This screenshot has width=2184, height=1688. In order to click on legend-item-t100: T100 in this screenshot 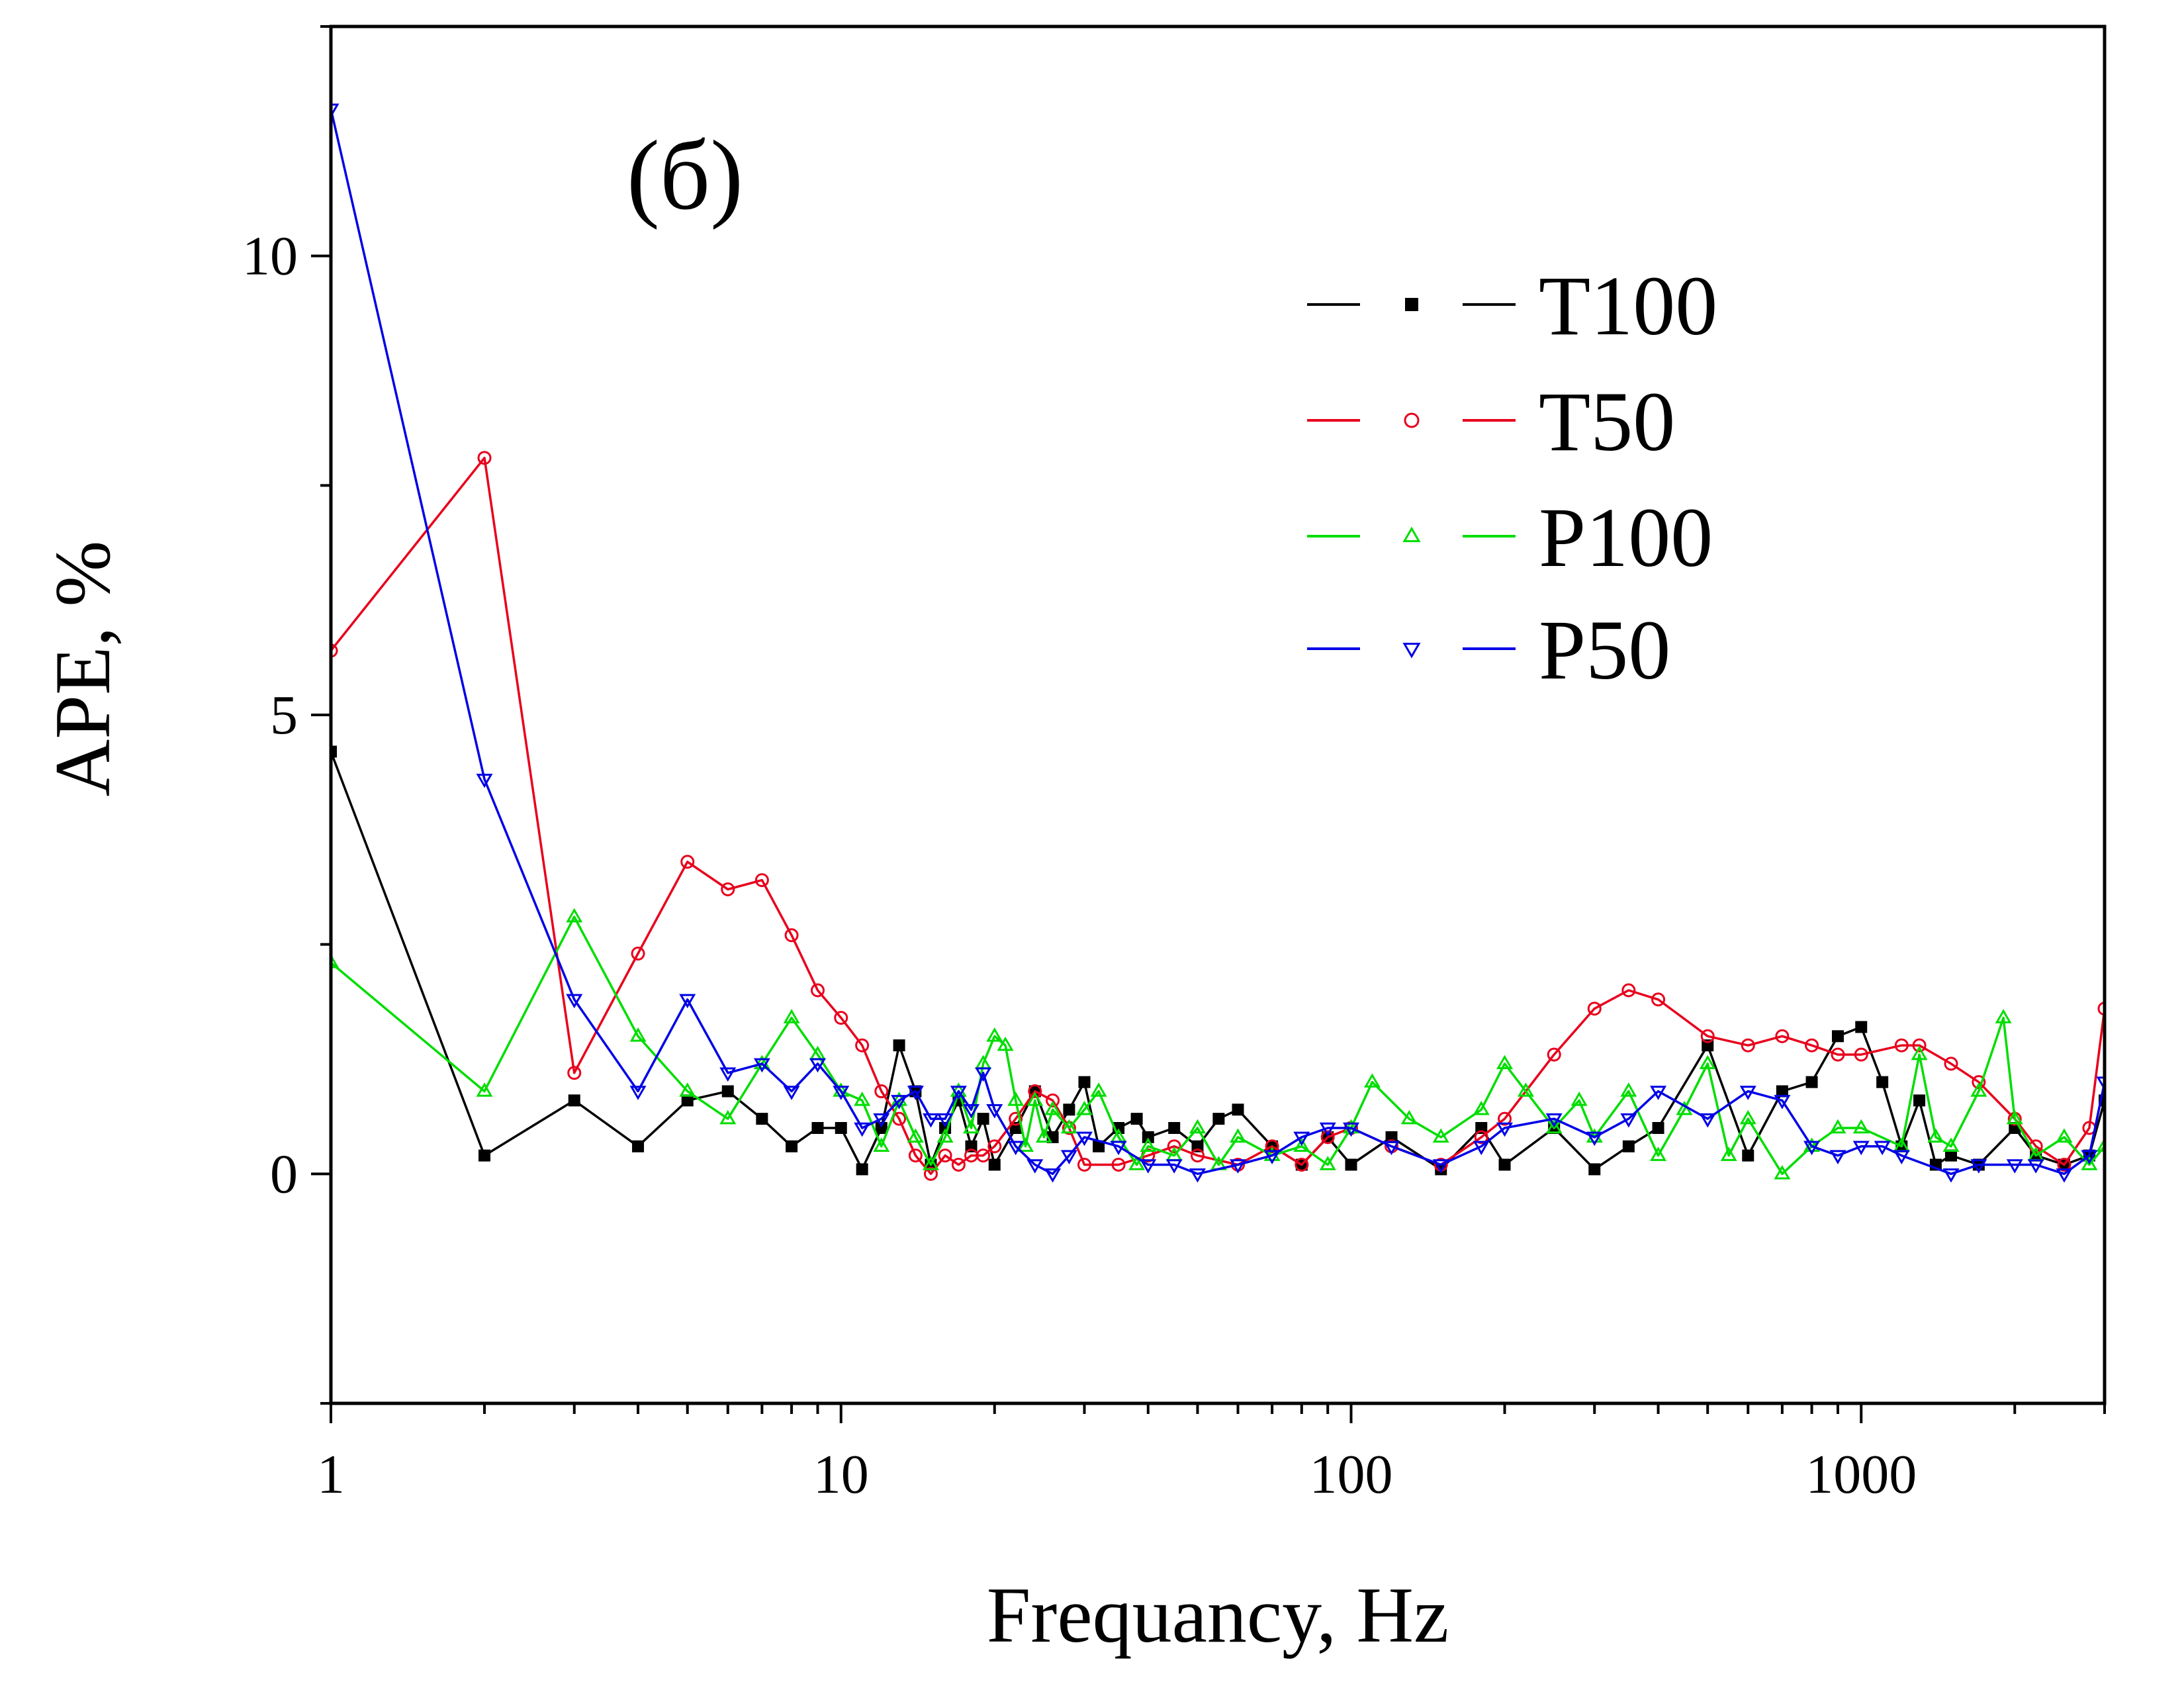, I will do `click(1512, 306)`.